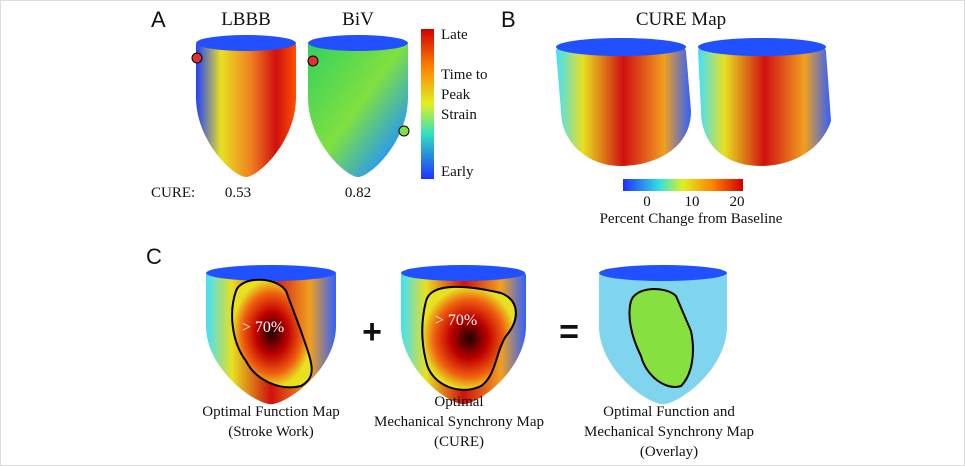  Describe the element at coordinates (457, 172) in the screenshot. I see `colorbar-label: Early` at that location.